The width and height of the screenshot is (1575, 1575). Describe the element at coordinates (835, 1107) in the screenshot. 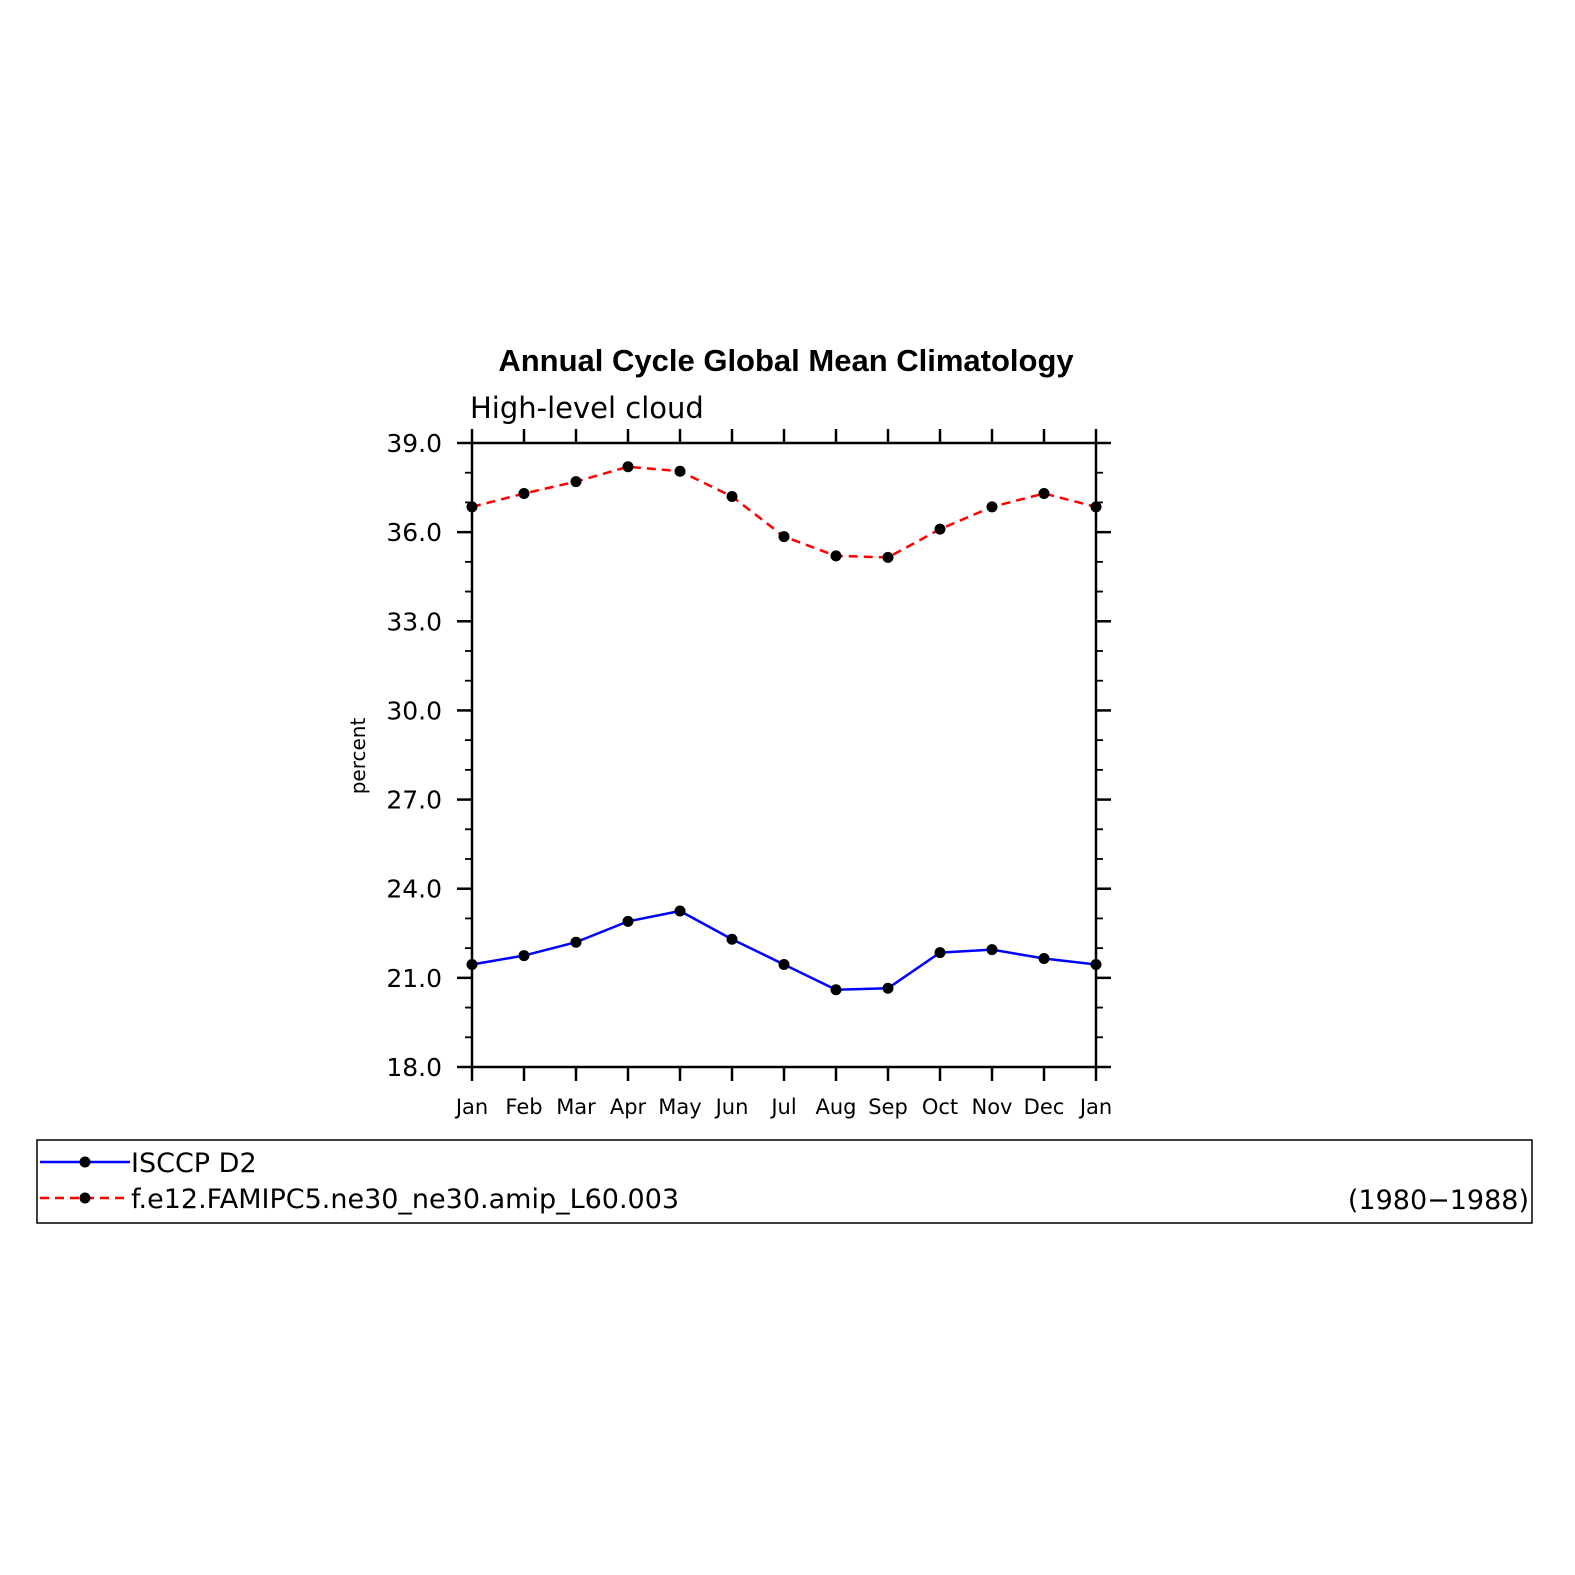

I see `x-tick-label: Aug` at that location.